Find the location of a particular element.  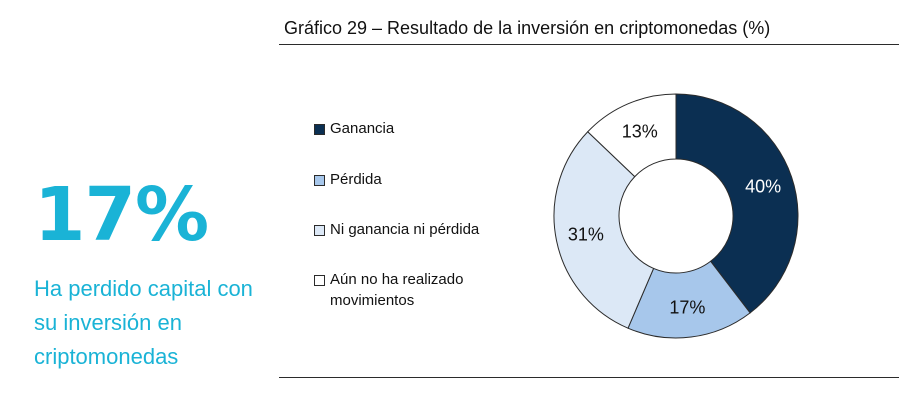

donut-slice-sin-movimientos is located at coordinates (632, 135).